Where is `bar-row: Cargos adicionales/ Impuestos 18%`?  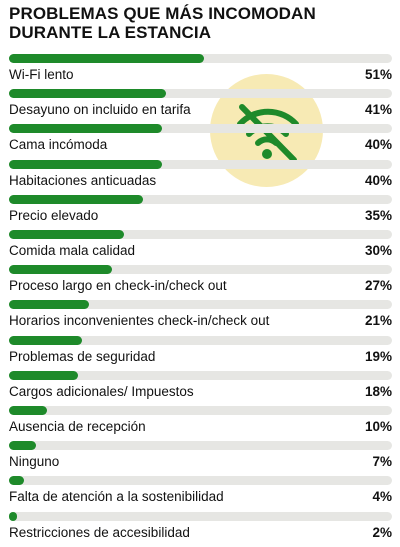 bar-row: Cargos adicionales/ Impuestos 18% is located at coordinates (200, 388).